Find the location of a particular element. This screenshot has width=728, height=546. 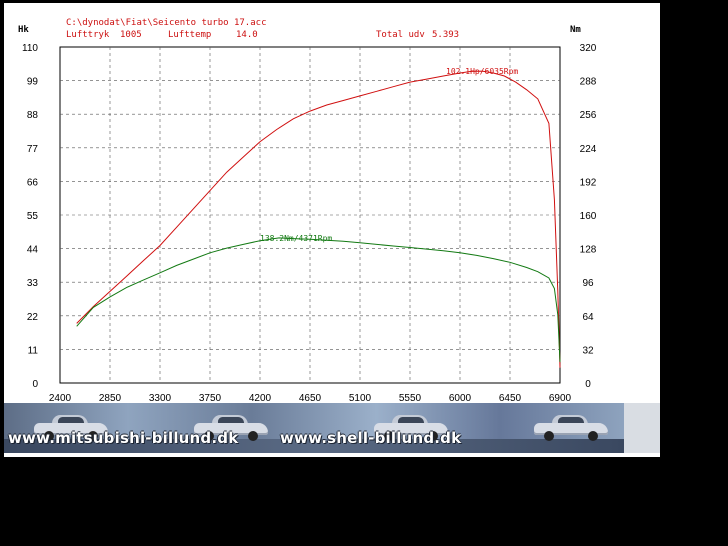

left-tick-label: 22 is located at coordinates (33, 317).